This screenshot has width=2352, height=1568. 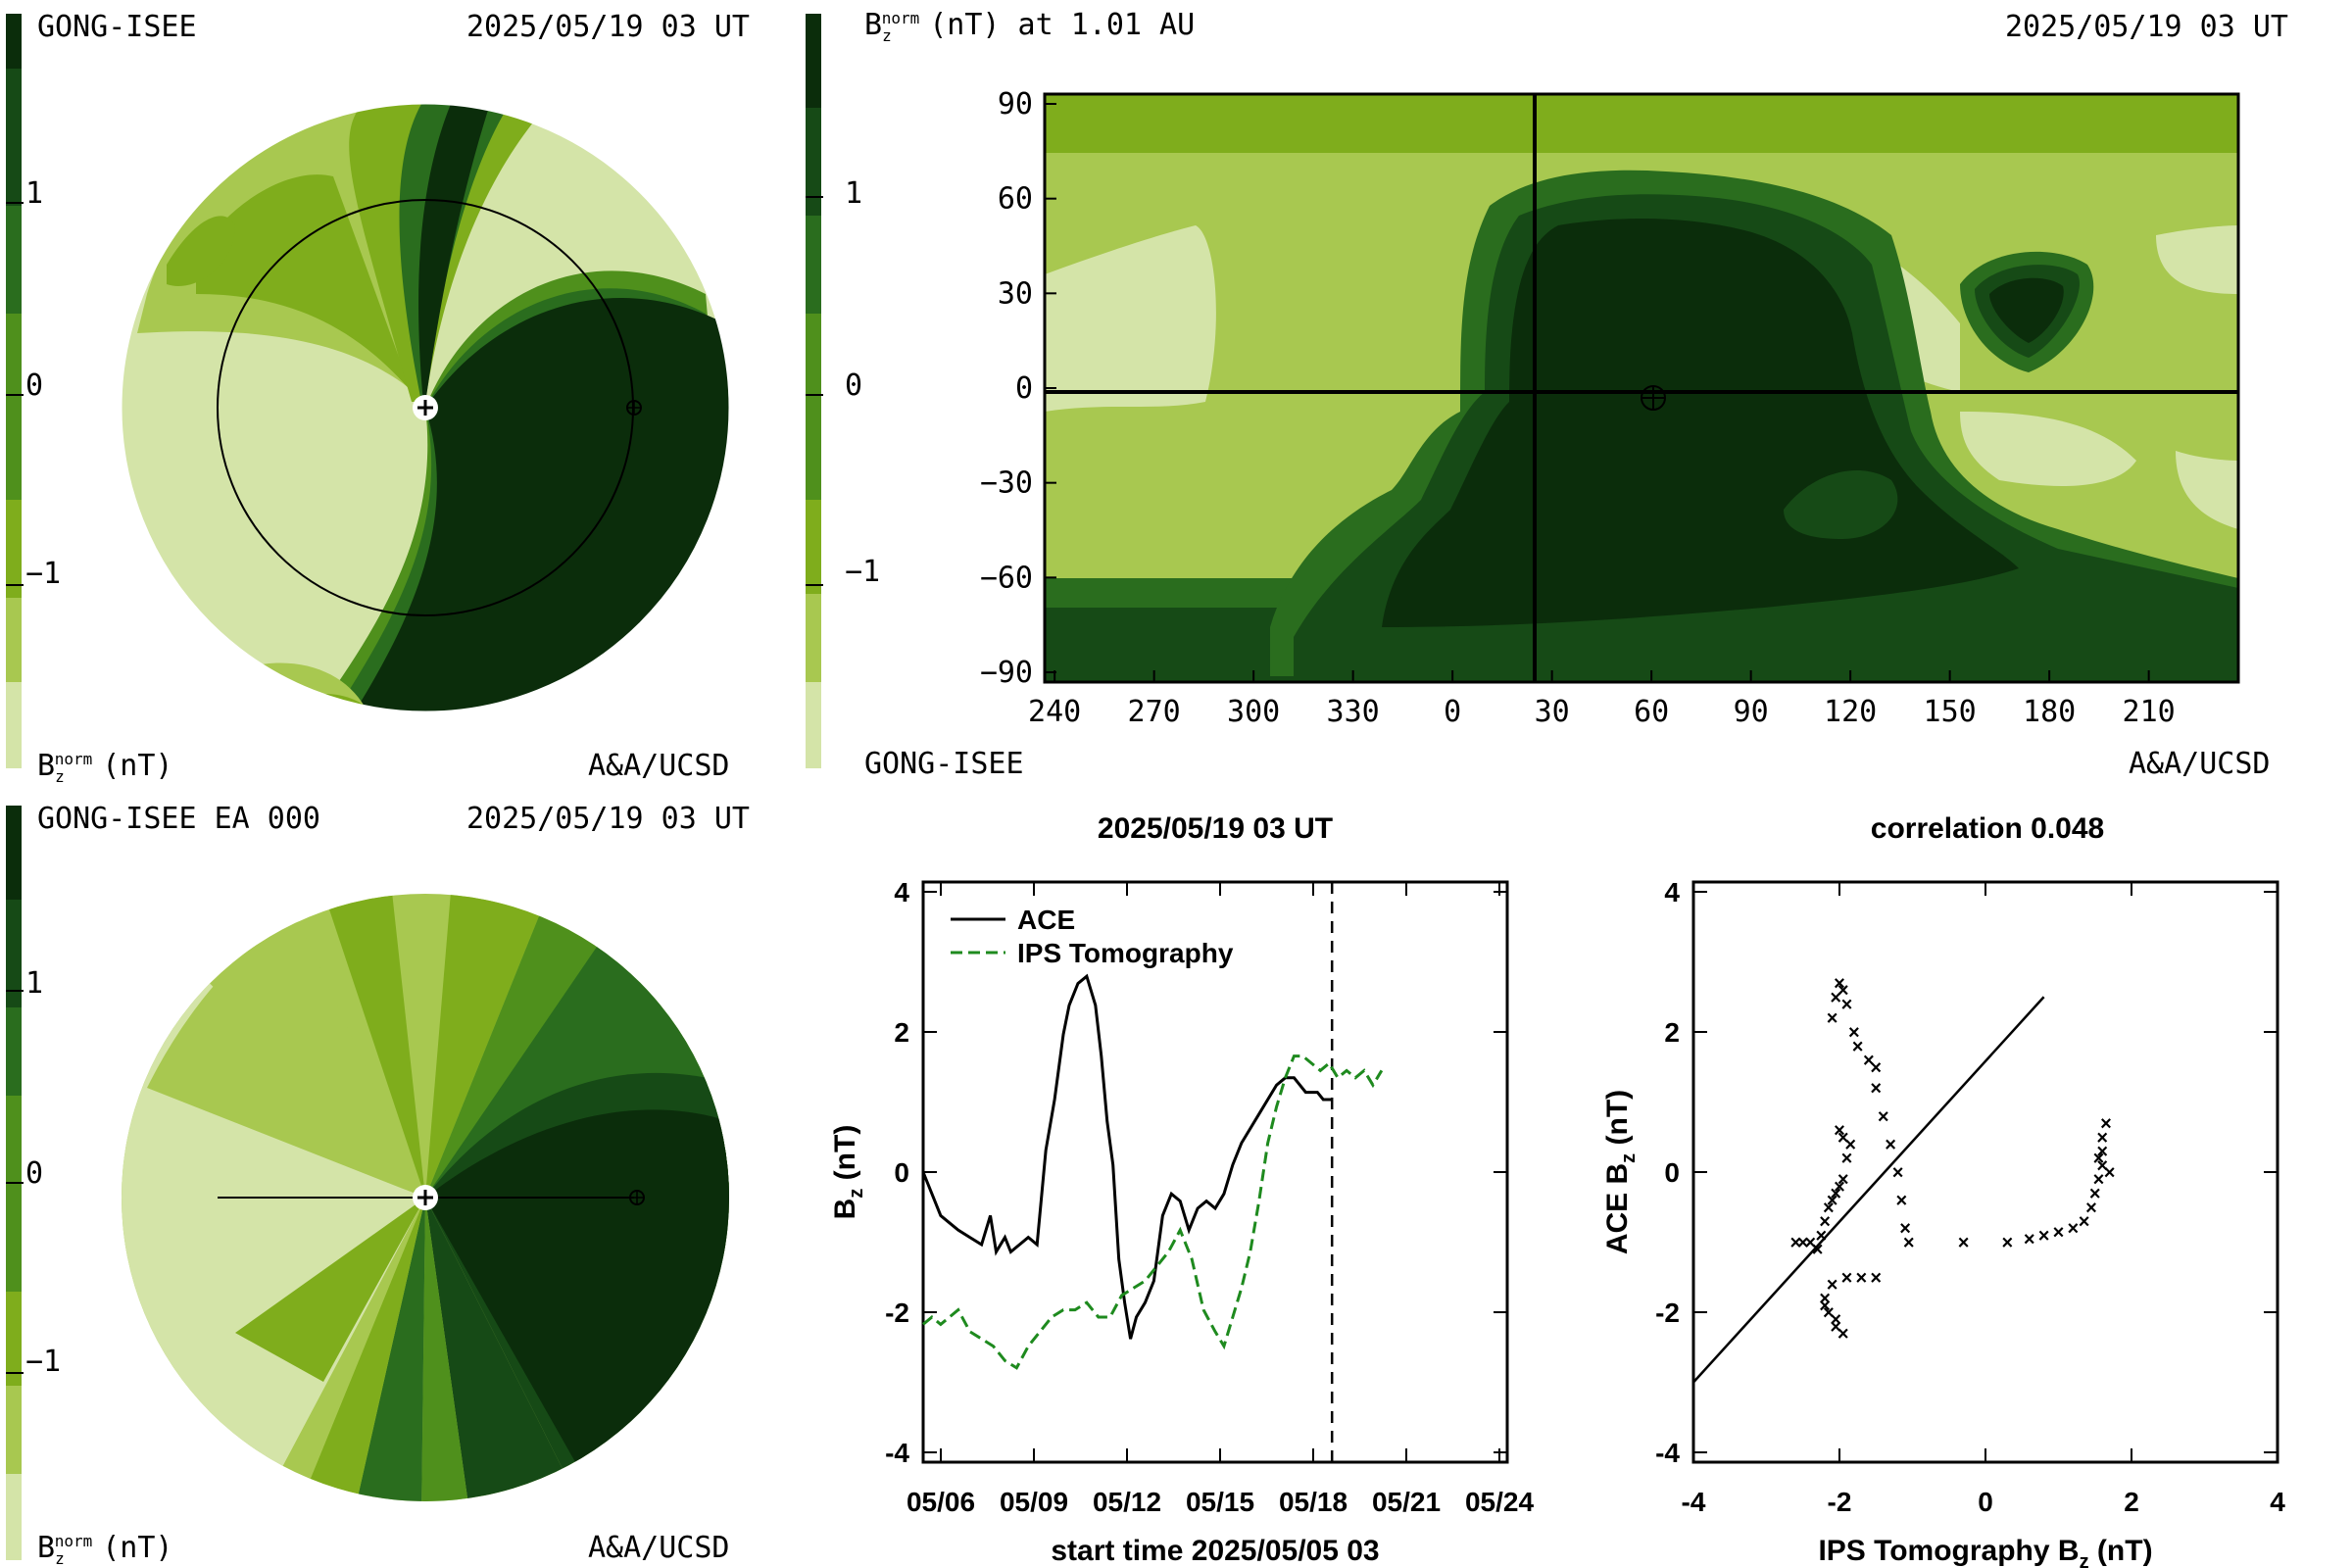 What do you see at coordinates (1215, 1551) in the screenshot?
I see `x-axis-label: start time 2025/05/05 03` at bounding box center [1215, 1551].